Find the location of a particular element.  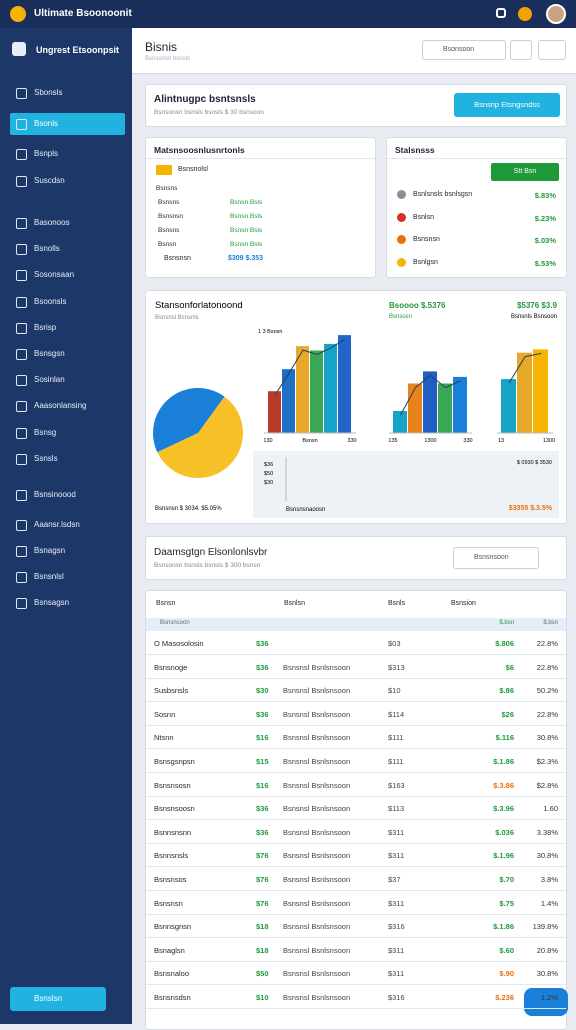

table-row: Bsnsnsos $76 Bsnsnsl Bsnlsnsoon $37 $.70 3.8% is located at coordinates (356, 879).